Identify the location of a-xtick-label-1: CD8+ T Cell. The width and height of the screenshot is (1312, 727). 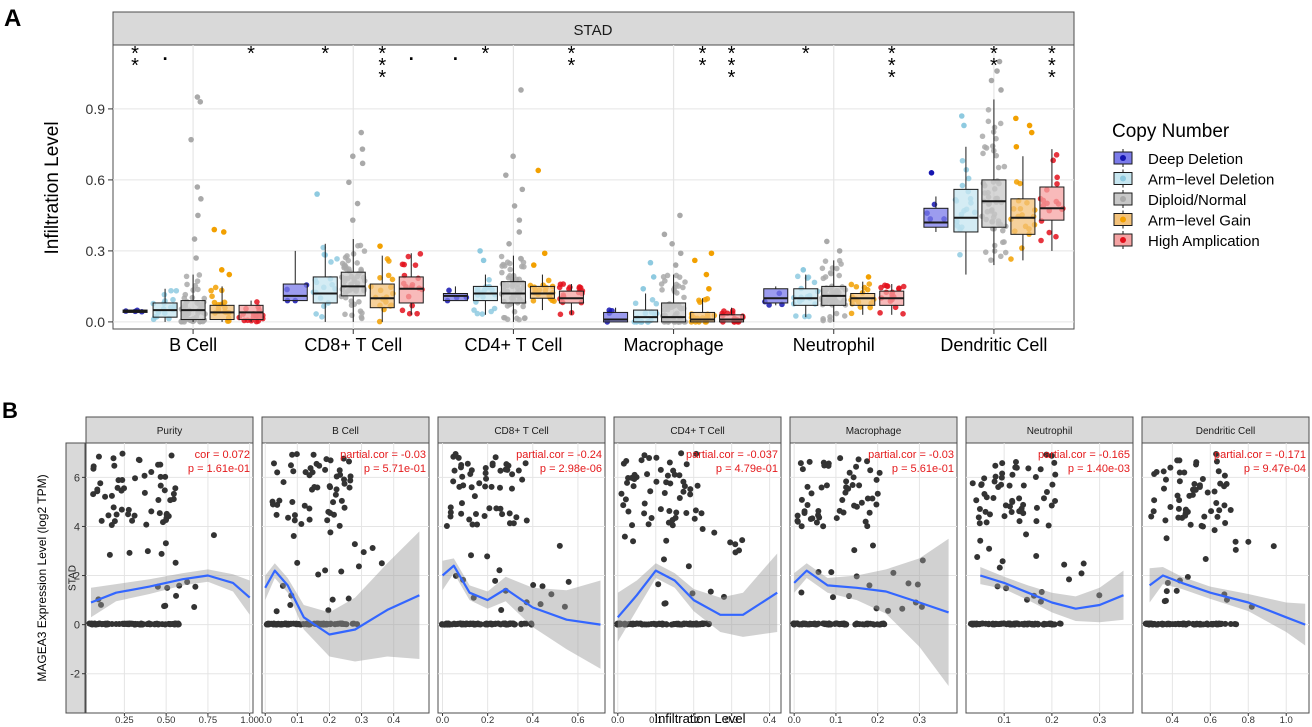
(353, 345).